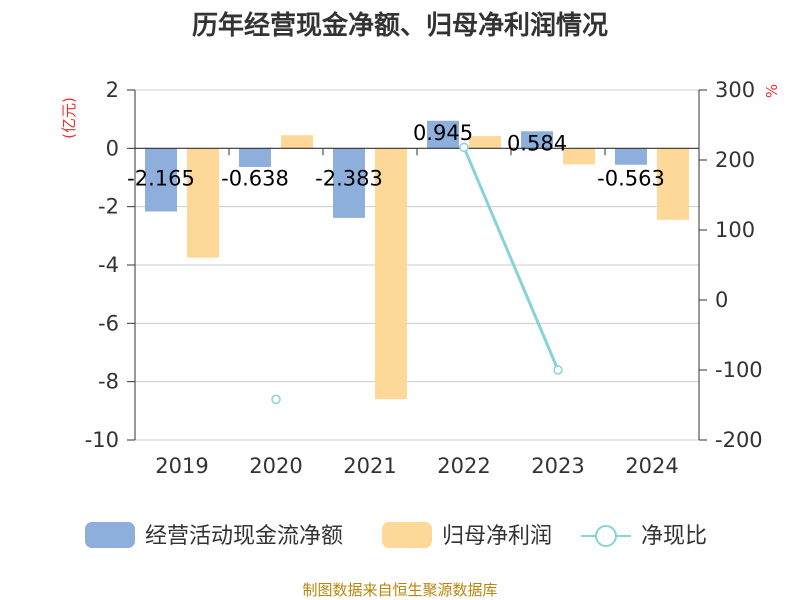  I want to click on legend: 经营活动现金流净额 归母净利润 净现比, so click(396, 535).